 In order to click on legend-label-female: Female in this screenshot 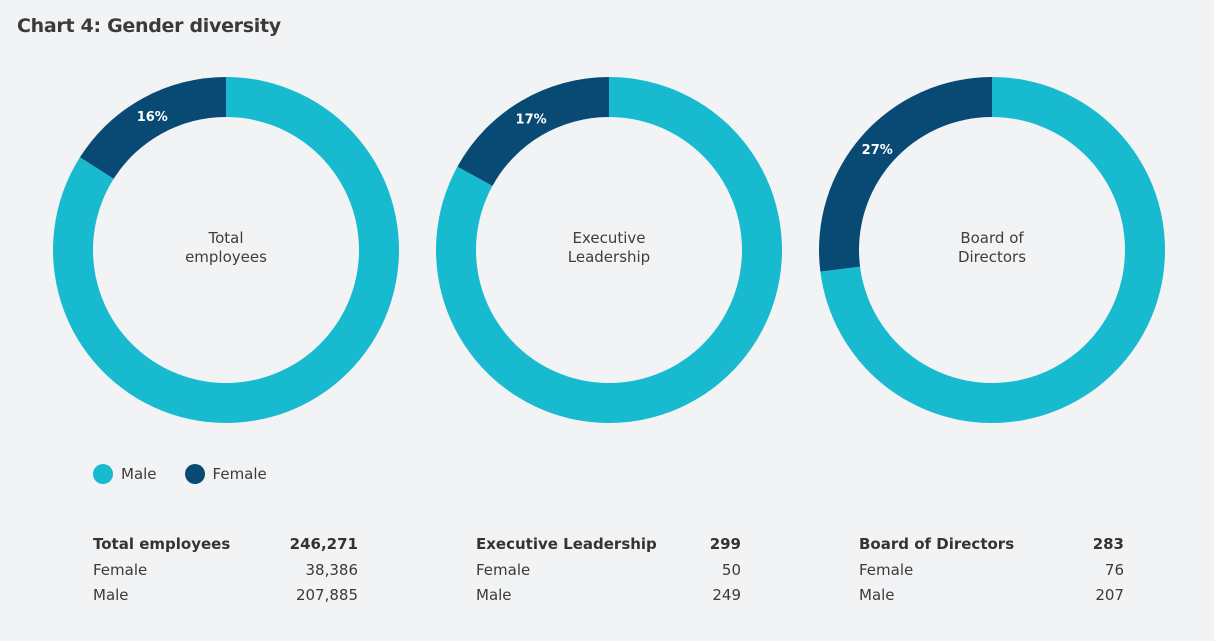, I will do `click(239, 474)`.